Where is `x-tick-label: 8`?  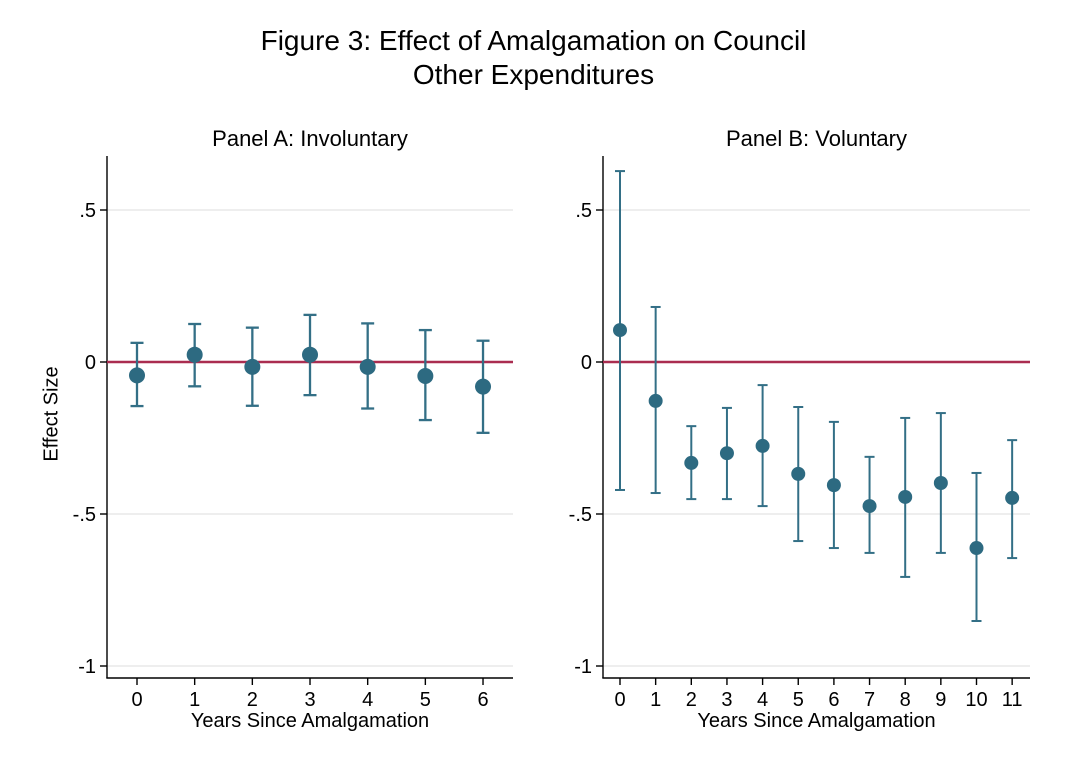 x-tick-label: 8 is located at coordinates (905, 700).